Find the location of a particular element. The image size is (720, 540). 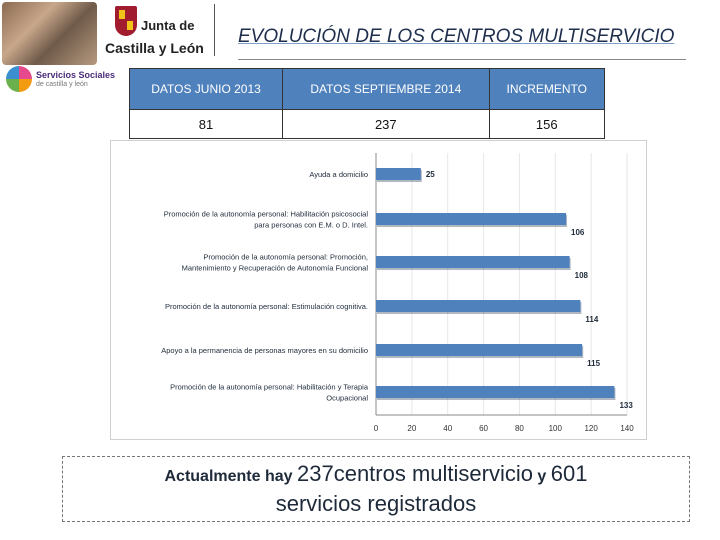

bar-data-label: 114 is located at coordinates (591, 319).